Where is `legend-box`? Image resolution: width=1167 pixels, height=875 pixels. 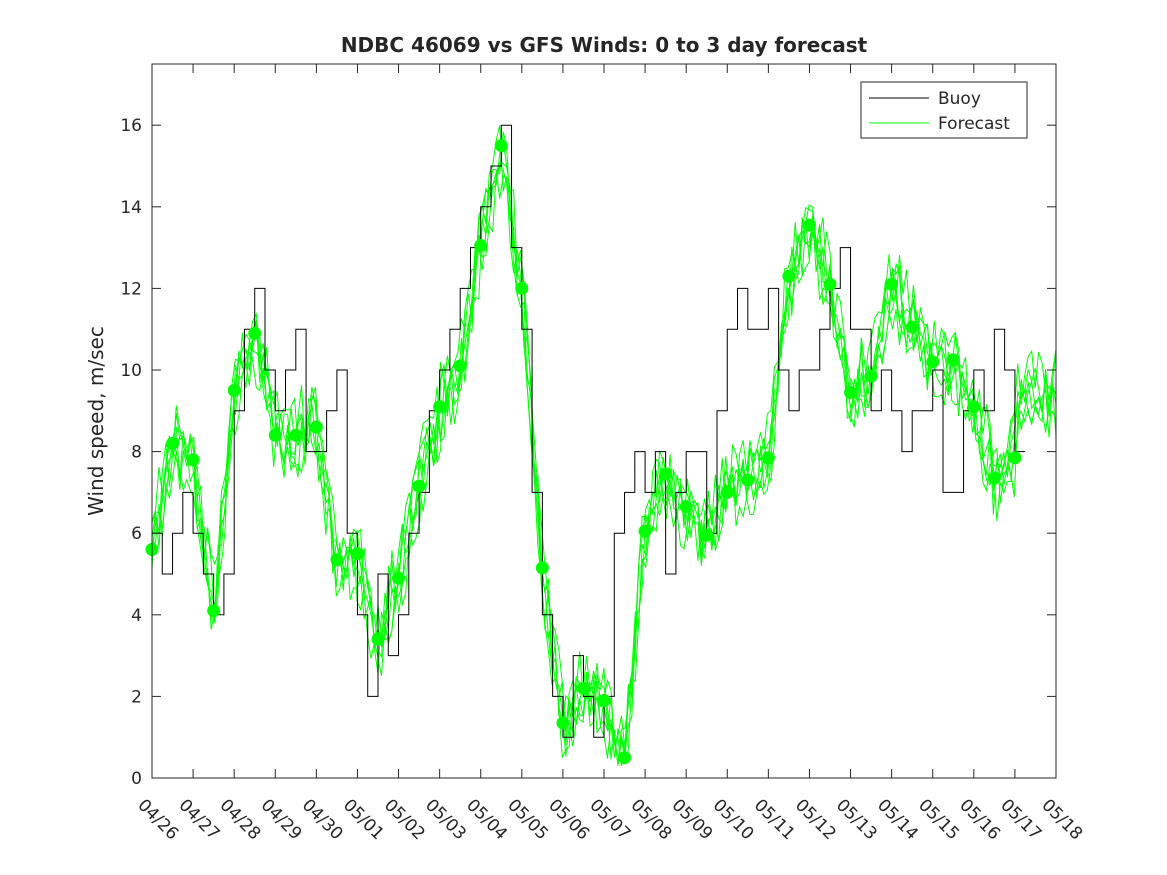 legend-box is located at coordinates (944, 110).